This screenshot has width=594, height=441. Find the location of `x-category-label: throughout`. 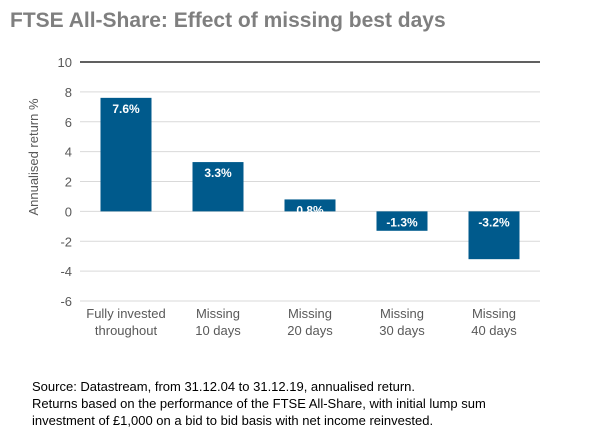

x-category-label: throughout is located at coordinates (126, 330).